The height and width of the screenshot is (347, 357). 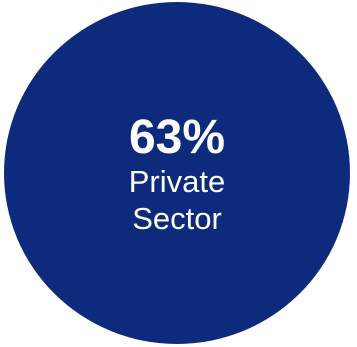 I want to click on stat-label-line-2: Sector, so click(x=177, y=218).